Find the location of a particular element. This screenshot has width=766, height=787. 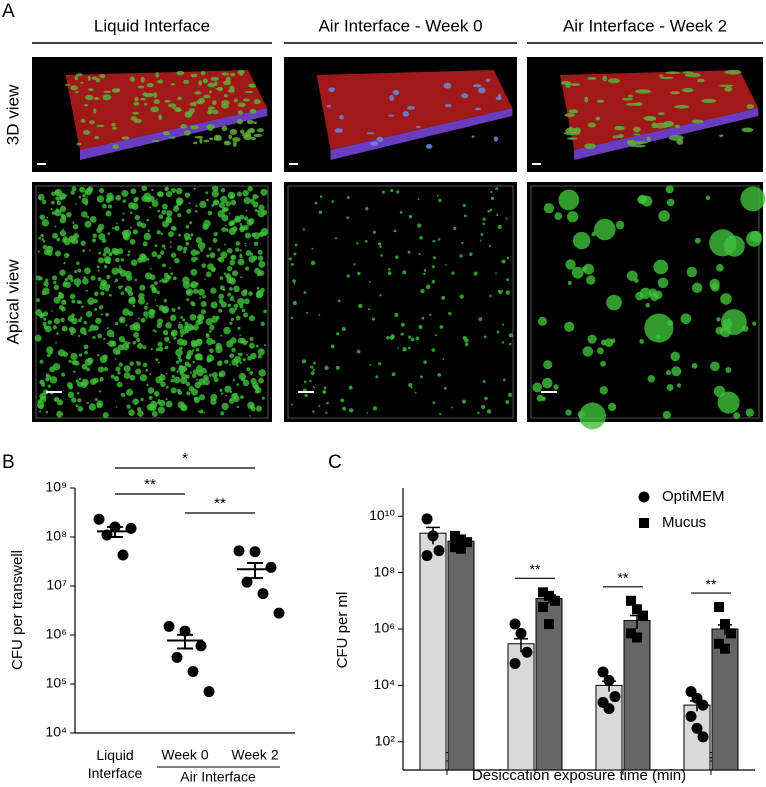

x-tick-label: Week 0 is located at coordinates (184, 755).